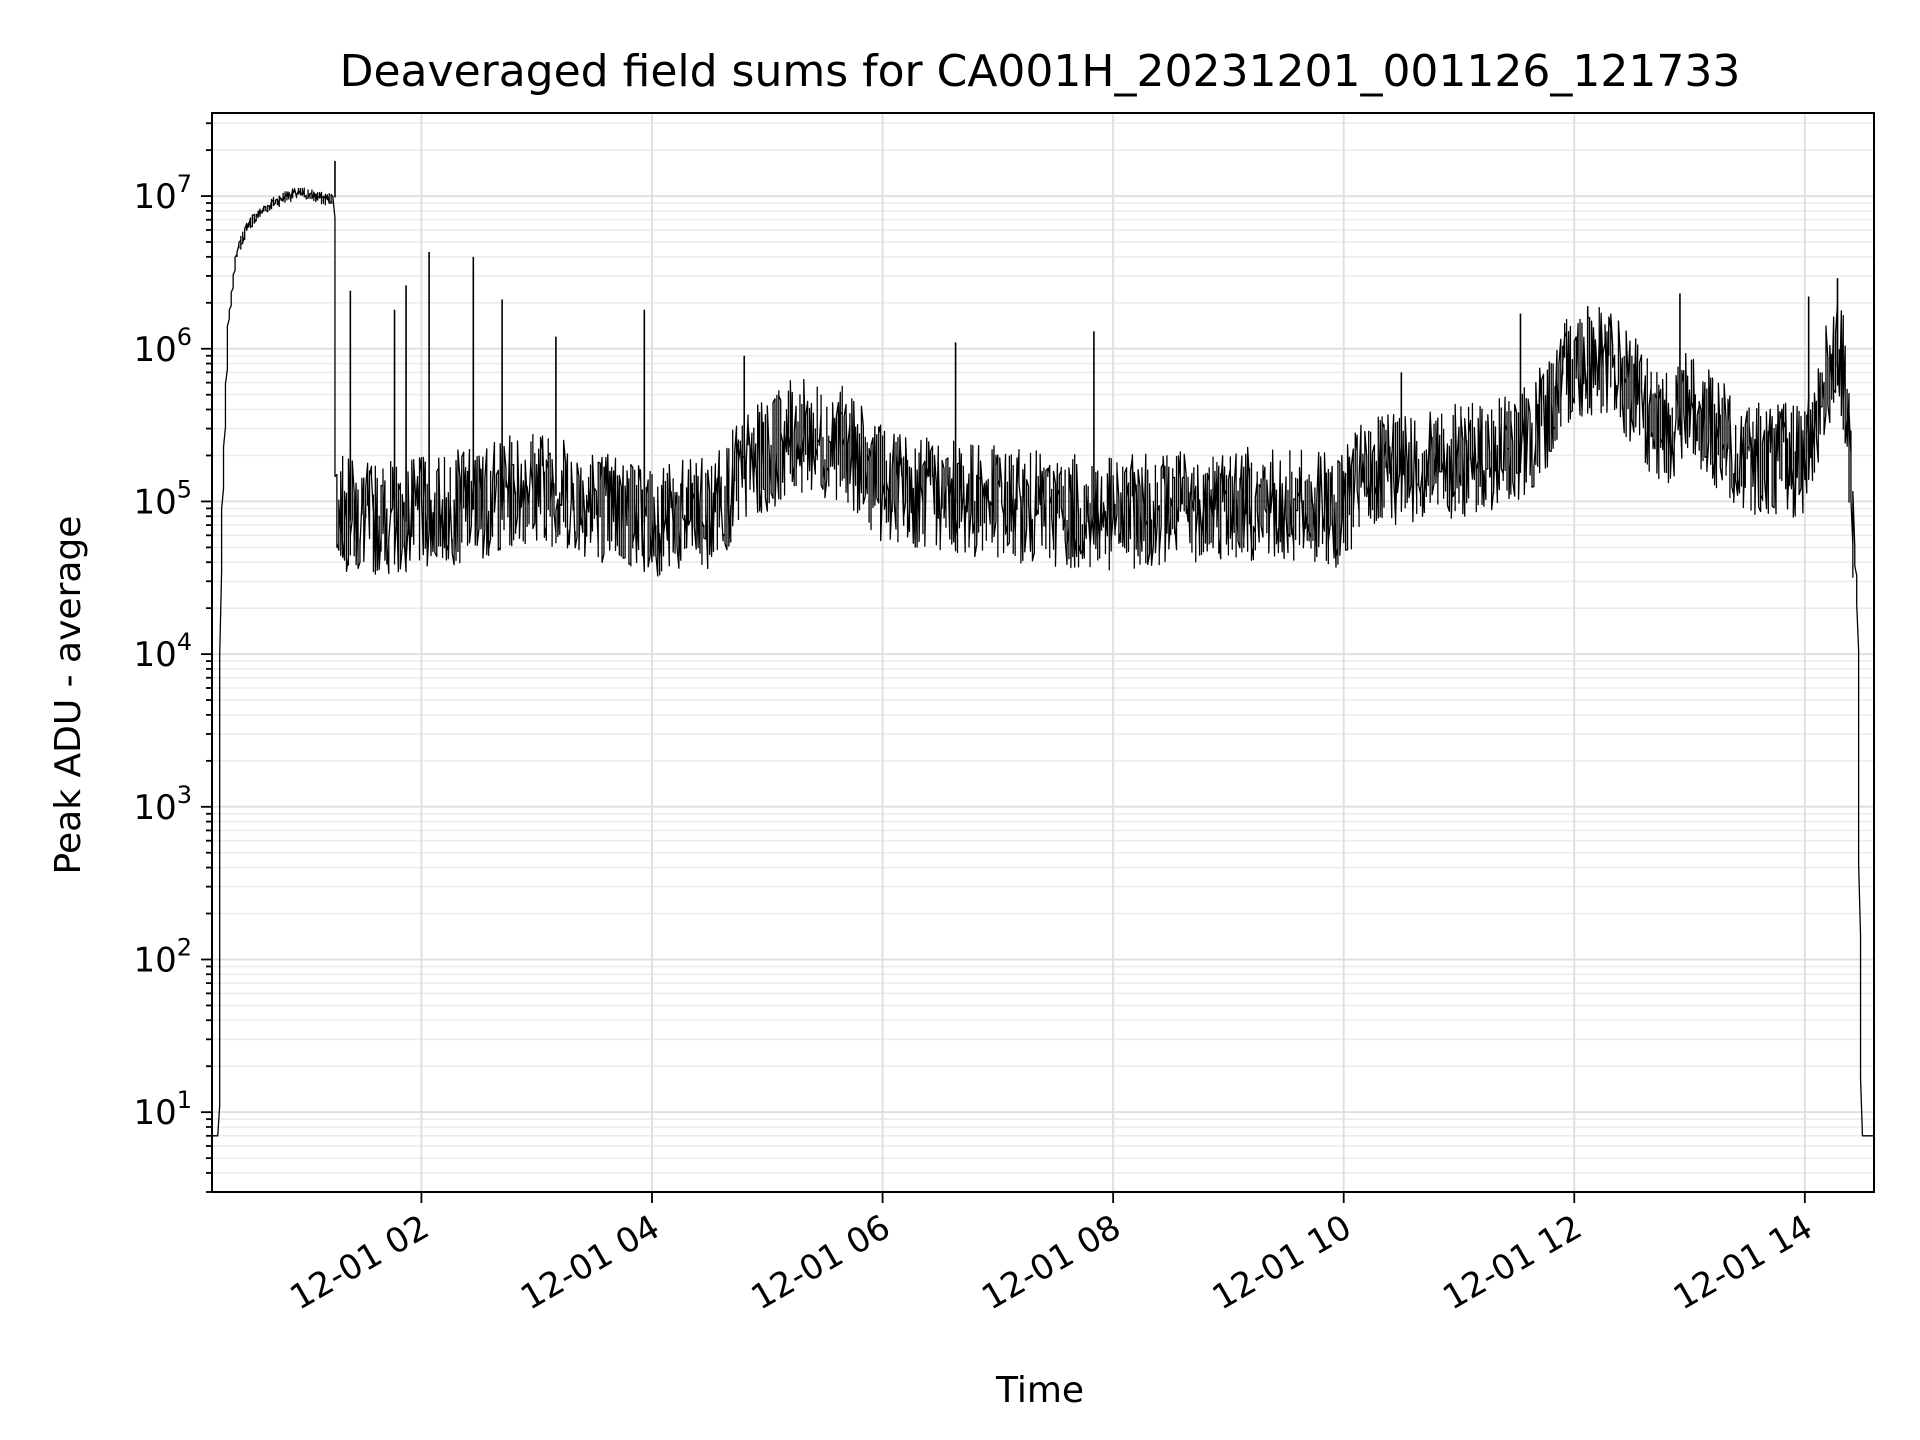  Describe the element at coordinates (1512, 1262) in the screenshot. I see `x-tick-label: 12-01 12` at that location.